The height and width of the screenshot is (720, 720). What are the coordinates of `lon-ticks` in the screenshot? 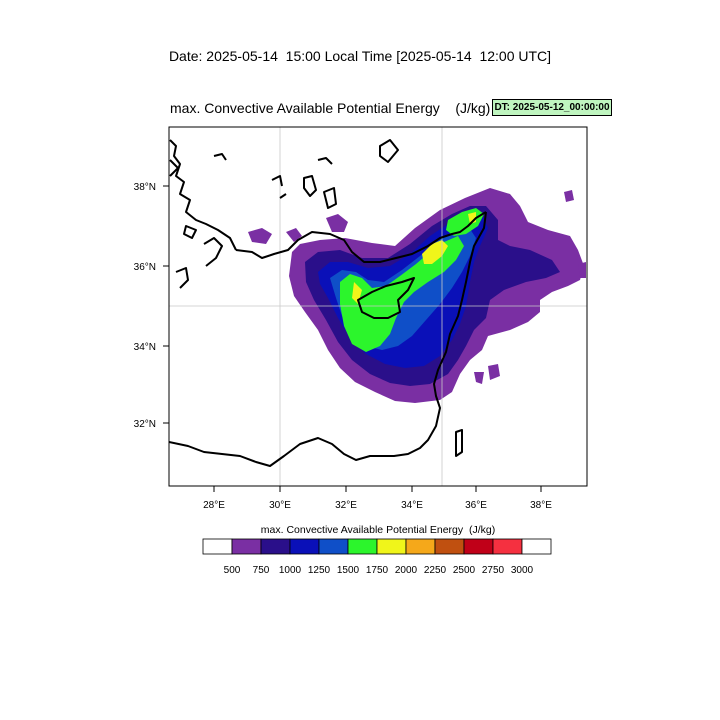 It's located at (377, 489).